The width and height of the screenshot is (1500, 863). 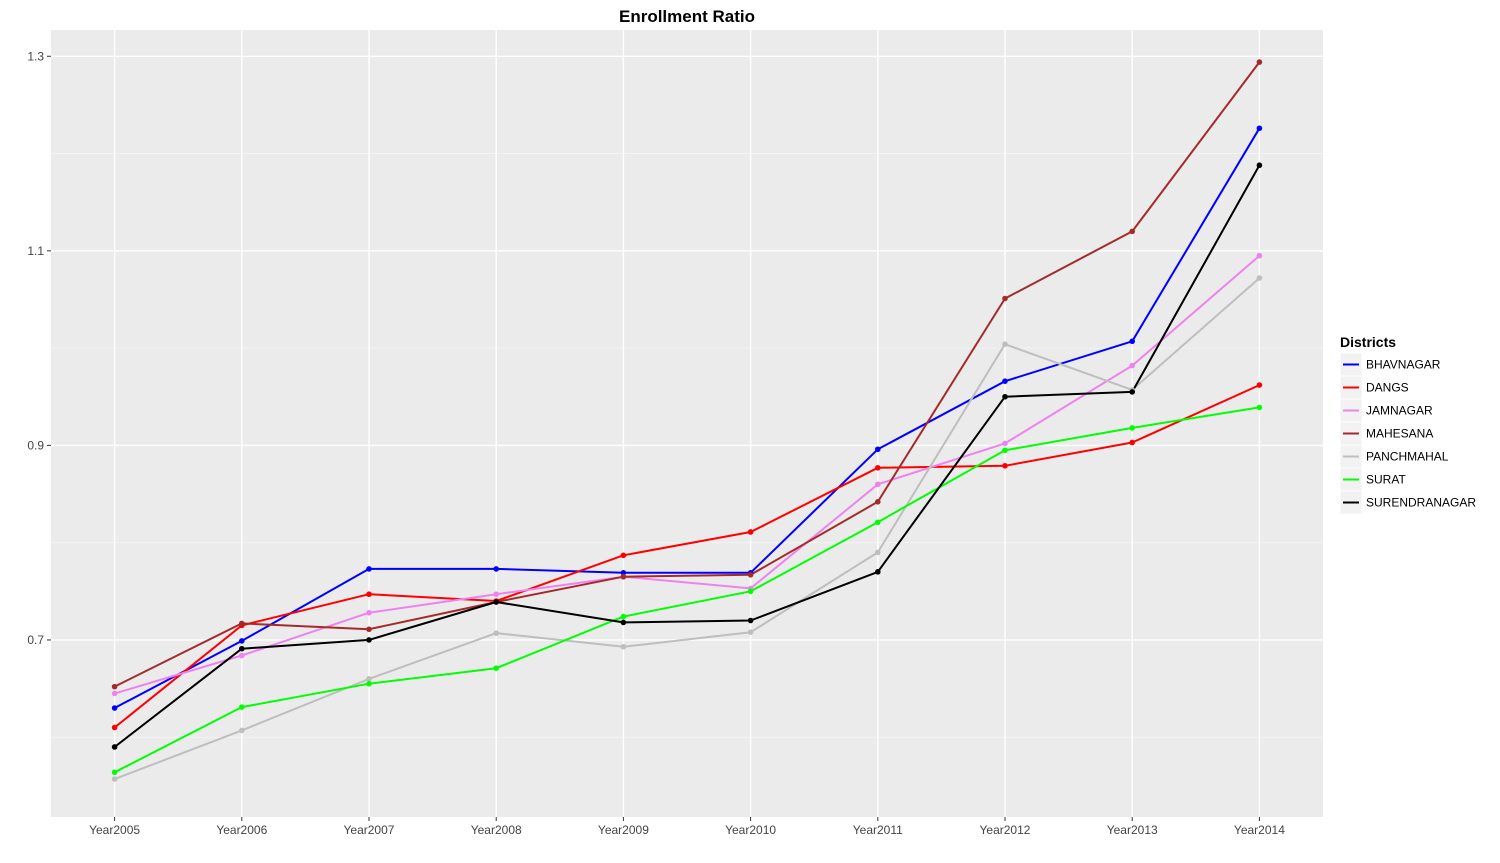 What do you see at coordinates (1403, 365) in the screenshot?
I see `legend-label-bhavnagar: BHAVNAGAR` at bounding box center [1403, 365].